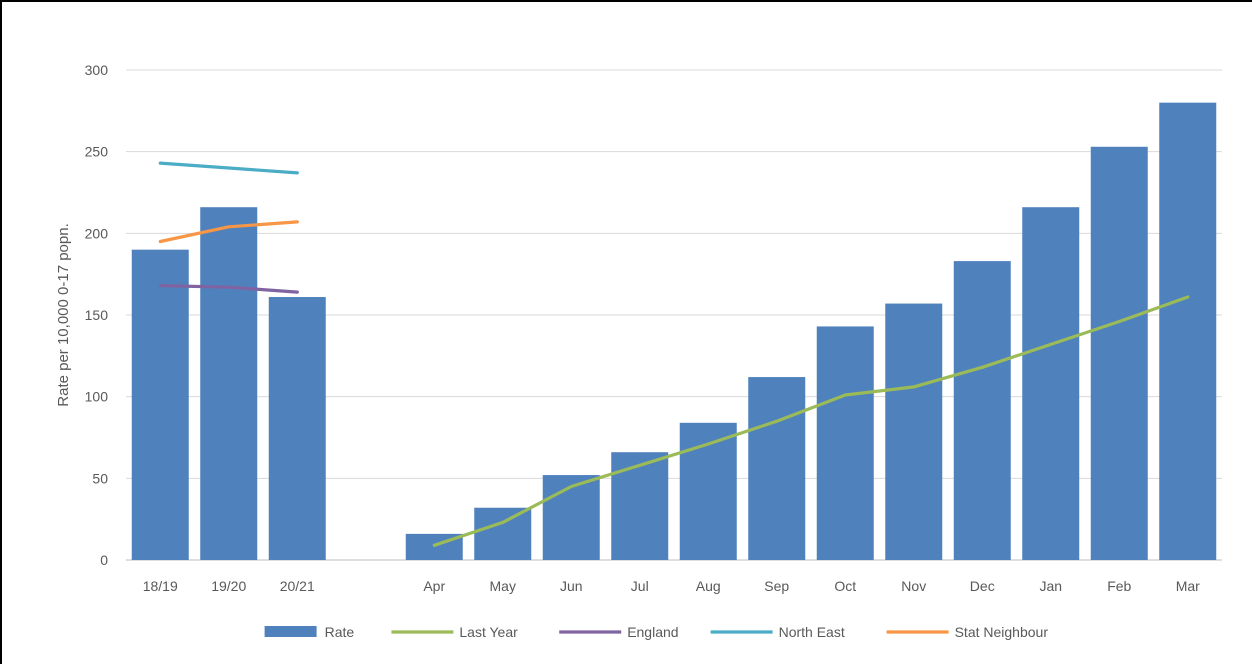 The width and height of the screenshot is (1252, 669). I want to click on bar-rate-sep, so click(777, 468).